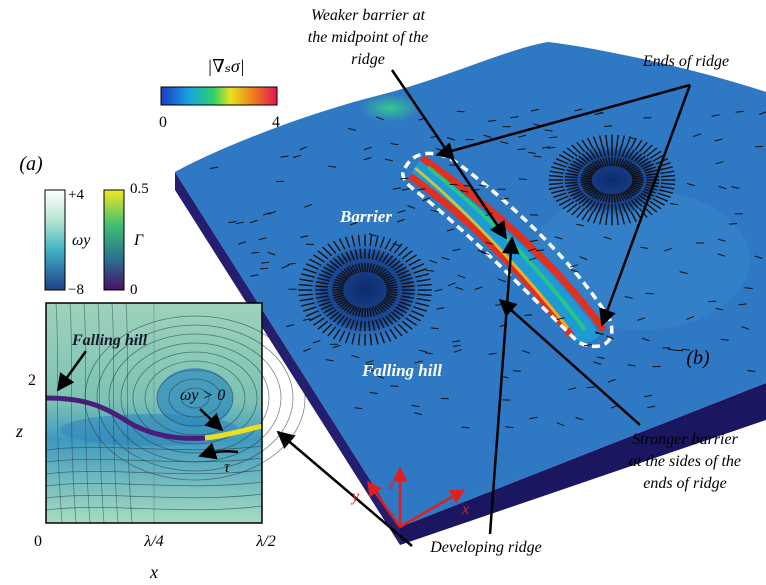 Image resolution: width=766 pixels, height=585 pixels. I want to click on x-axis-tick-half: λ/2, so click(265, 541).